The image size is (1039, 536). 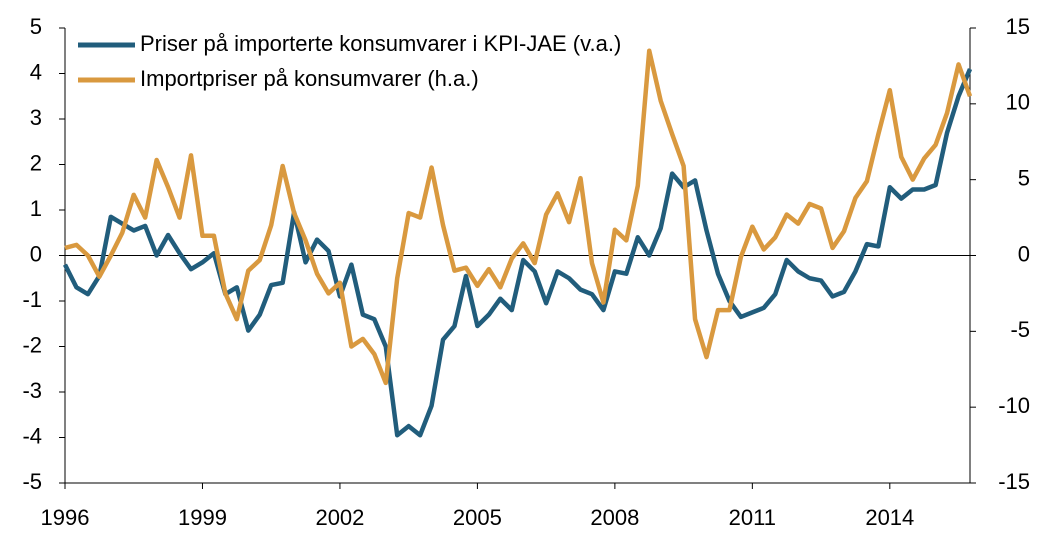 I want to click on x-tick-label: 2002, so click(x=339, y=517).